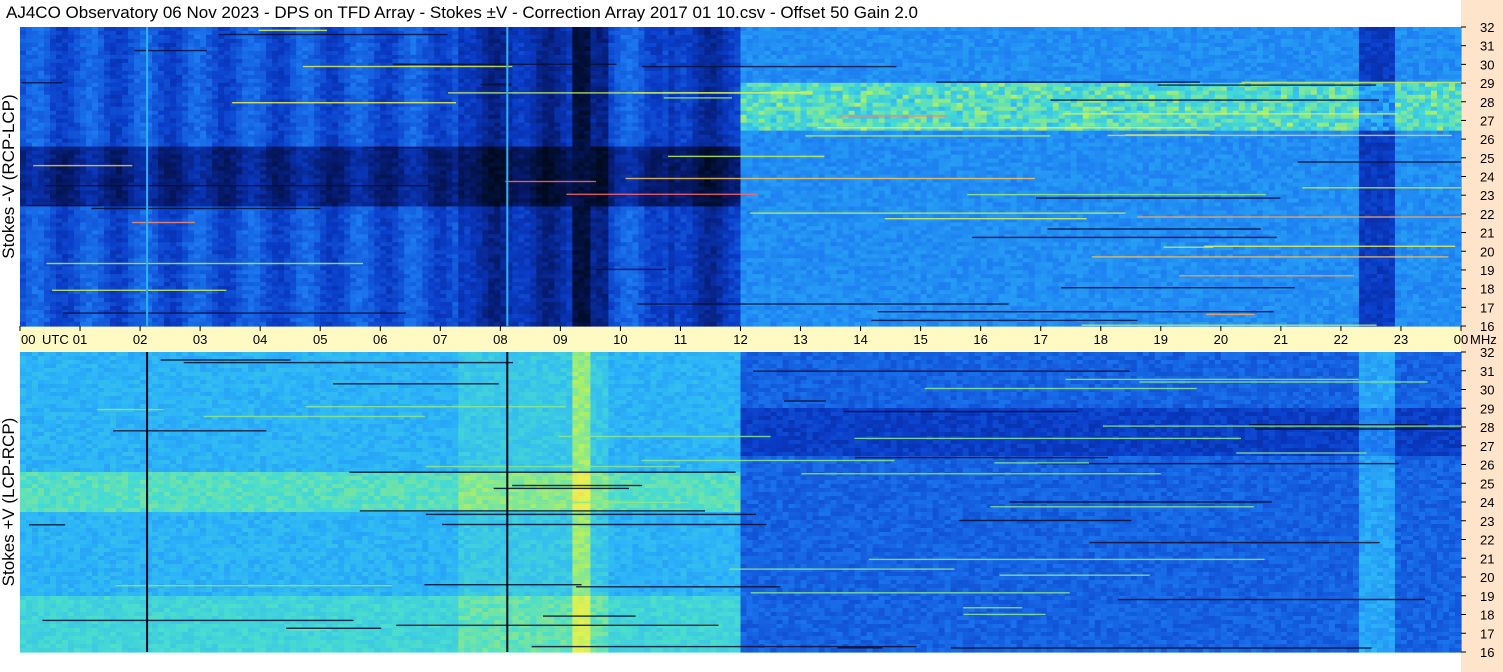 This screenshot has width=1503, height=672. What do you see at coordinates (1401, 339) in the screenshot?
I see `x-tick-label-23: 23` at bounding box center [1401, 339].